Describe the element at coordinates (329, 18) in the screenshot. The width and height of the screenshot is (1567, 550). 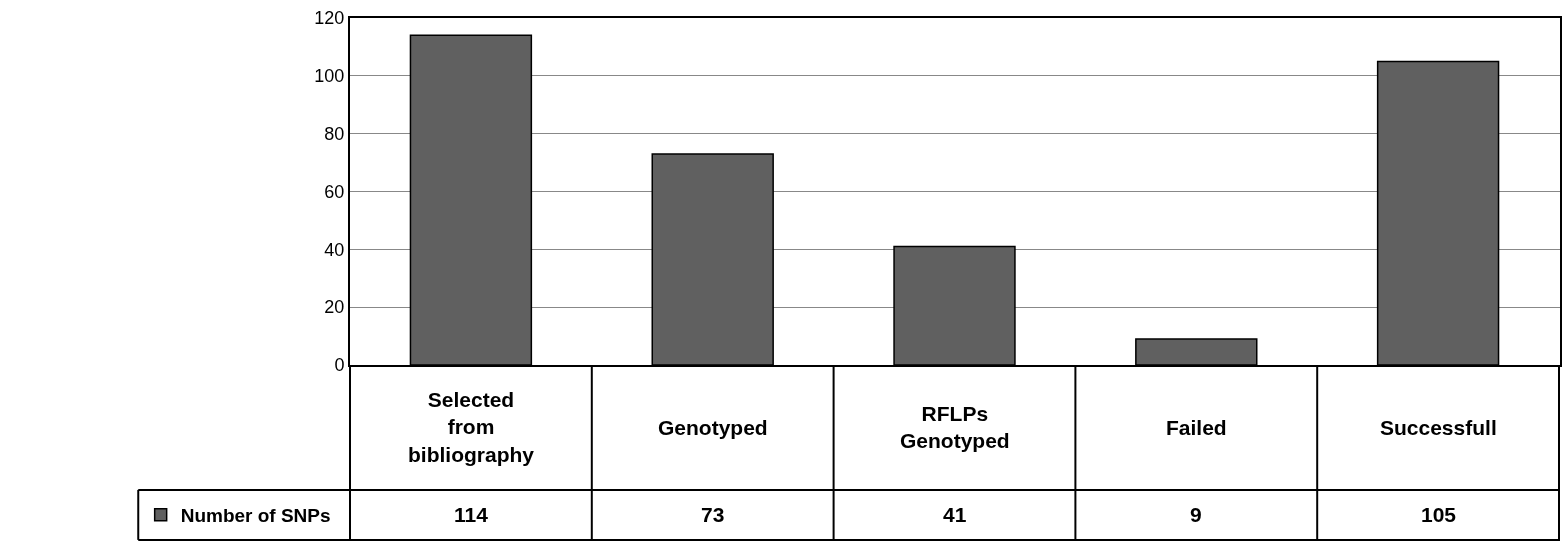
I see `y-tick-label: 120` at that location.